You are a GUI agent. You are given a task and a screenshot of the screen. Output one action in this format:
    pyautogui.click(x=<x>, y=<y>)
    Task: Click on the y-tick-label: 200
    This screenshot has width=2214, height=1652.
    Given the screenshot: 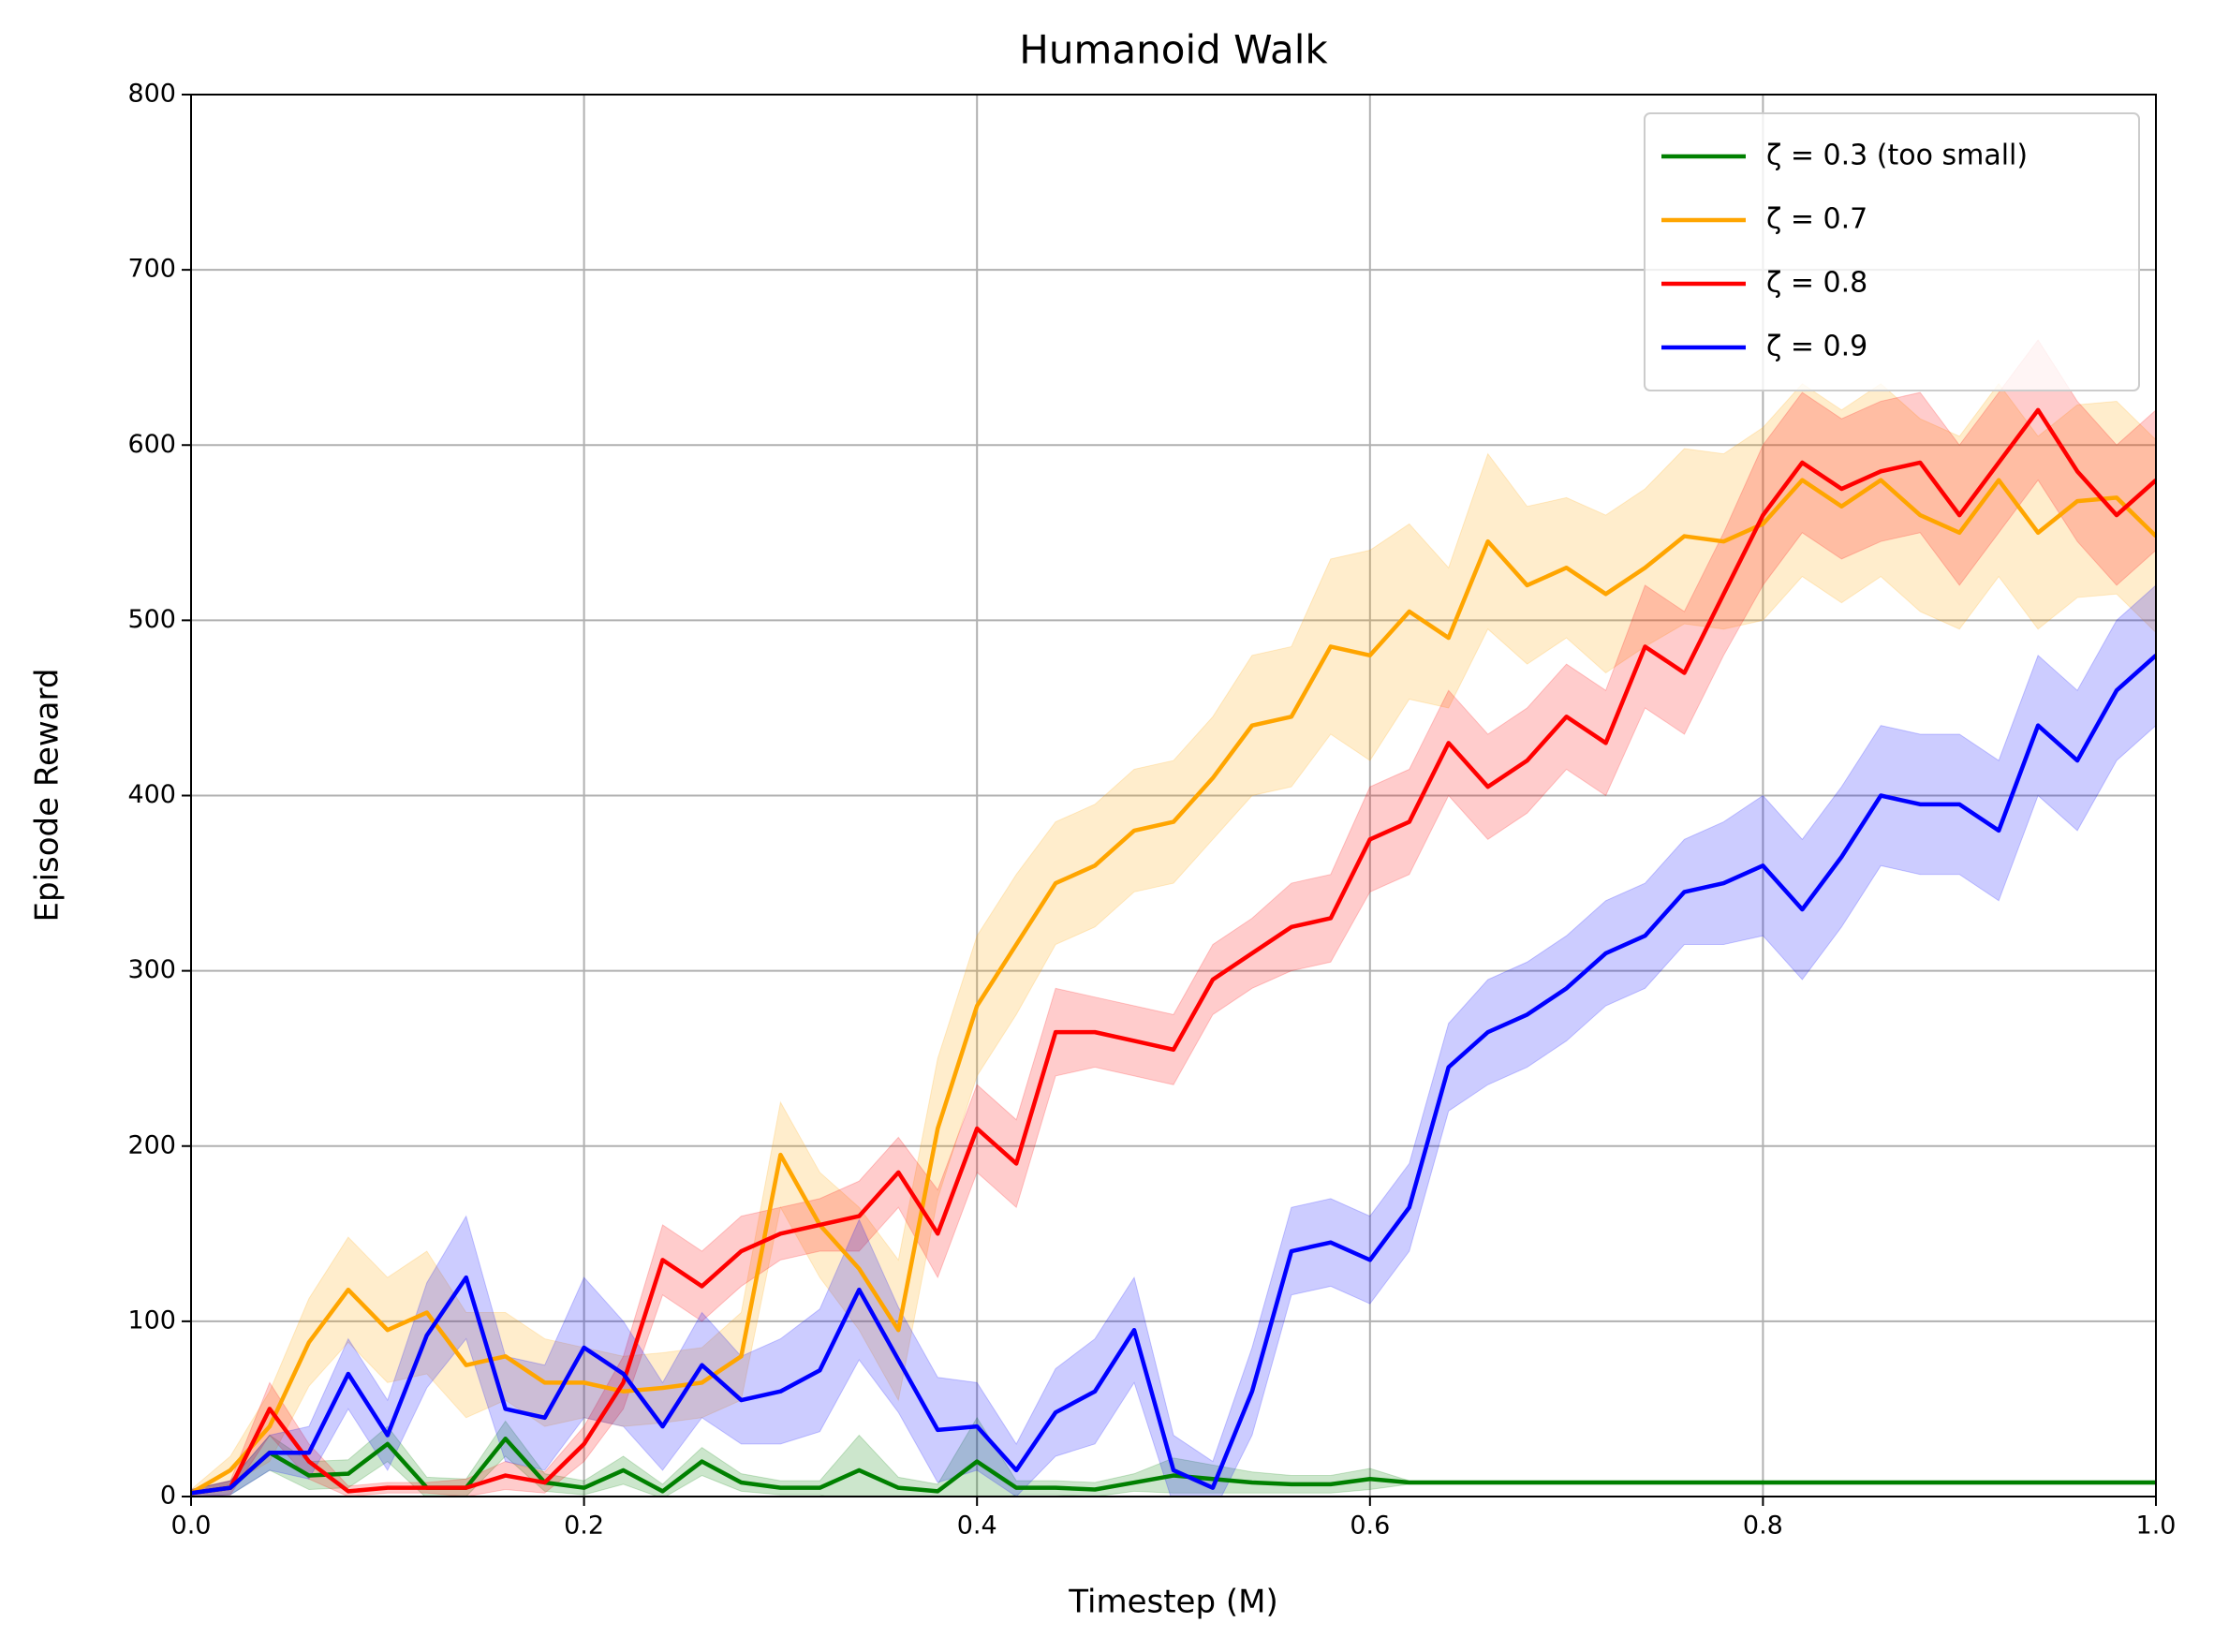 What is the action you would take?
    pyautogui.click(x=151, y=1145)
    